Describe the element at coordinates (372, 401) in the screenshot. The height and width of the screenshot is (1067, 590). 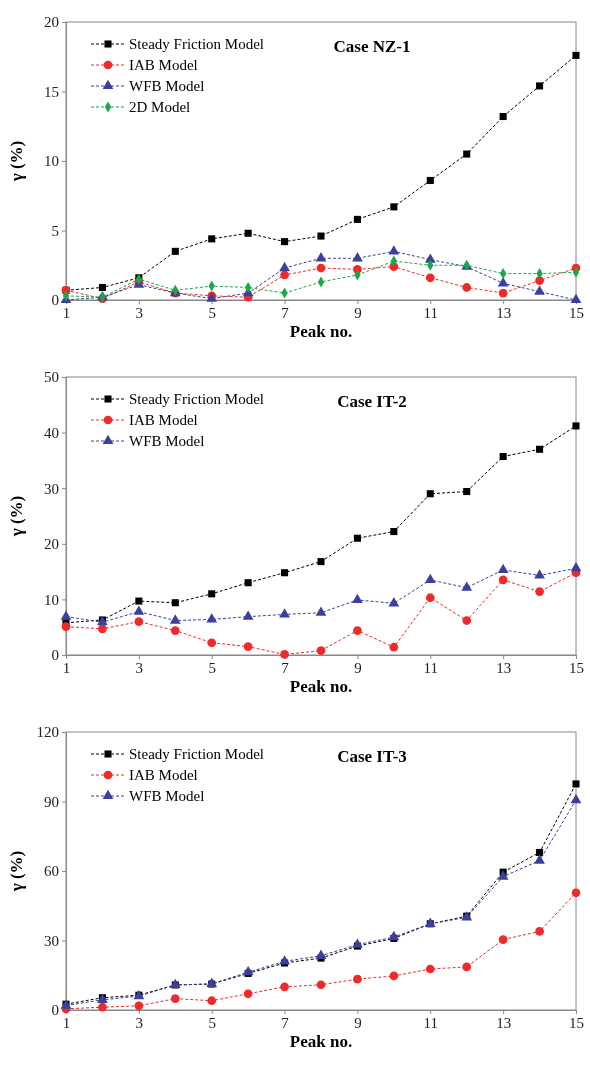
I see `text: Case IT-2` at that location.